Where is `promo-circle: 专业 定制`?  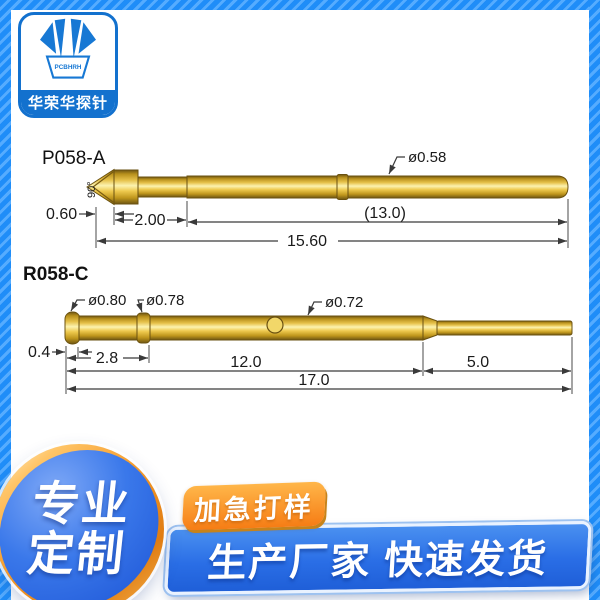
promo-circle: 专业 定制 is located at coordinates (83, 522).